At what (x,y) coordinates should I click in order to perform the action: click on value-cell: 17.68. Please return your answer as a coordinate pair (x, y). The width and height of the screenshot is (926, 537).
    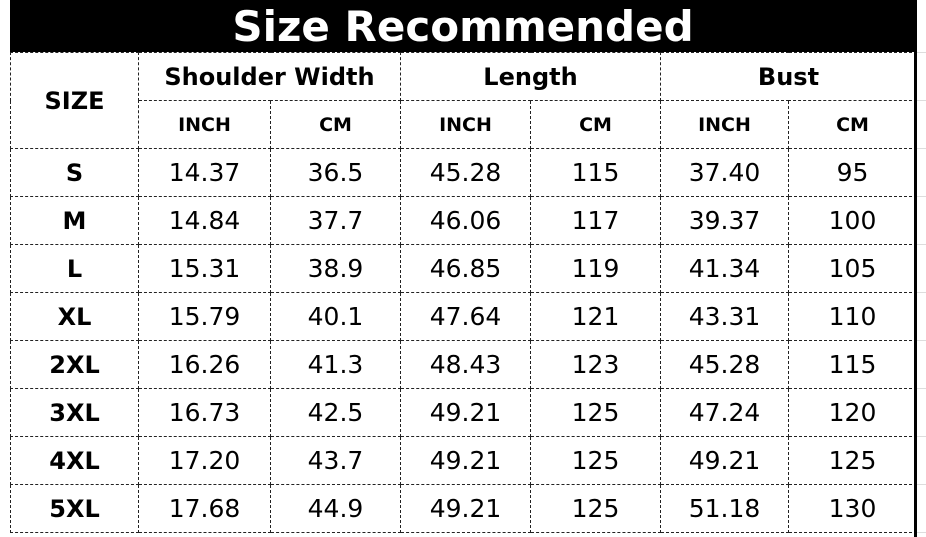
    Looking at the image, I should click on (204, 508).